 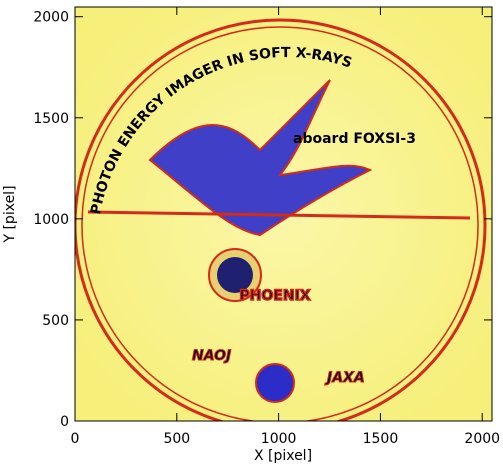 What do you see at coordinates (235, 275) in the screenshot?
I see `sun-core` at bounding box center [235, 275].